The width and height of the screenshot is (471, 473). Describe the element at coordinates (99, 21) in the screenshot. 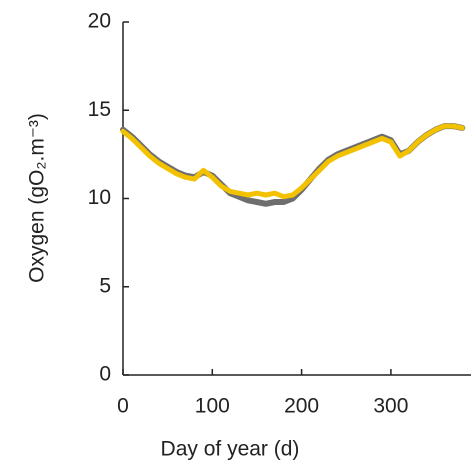

I see `y-tick-label: 20` at that location.